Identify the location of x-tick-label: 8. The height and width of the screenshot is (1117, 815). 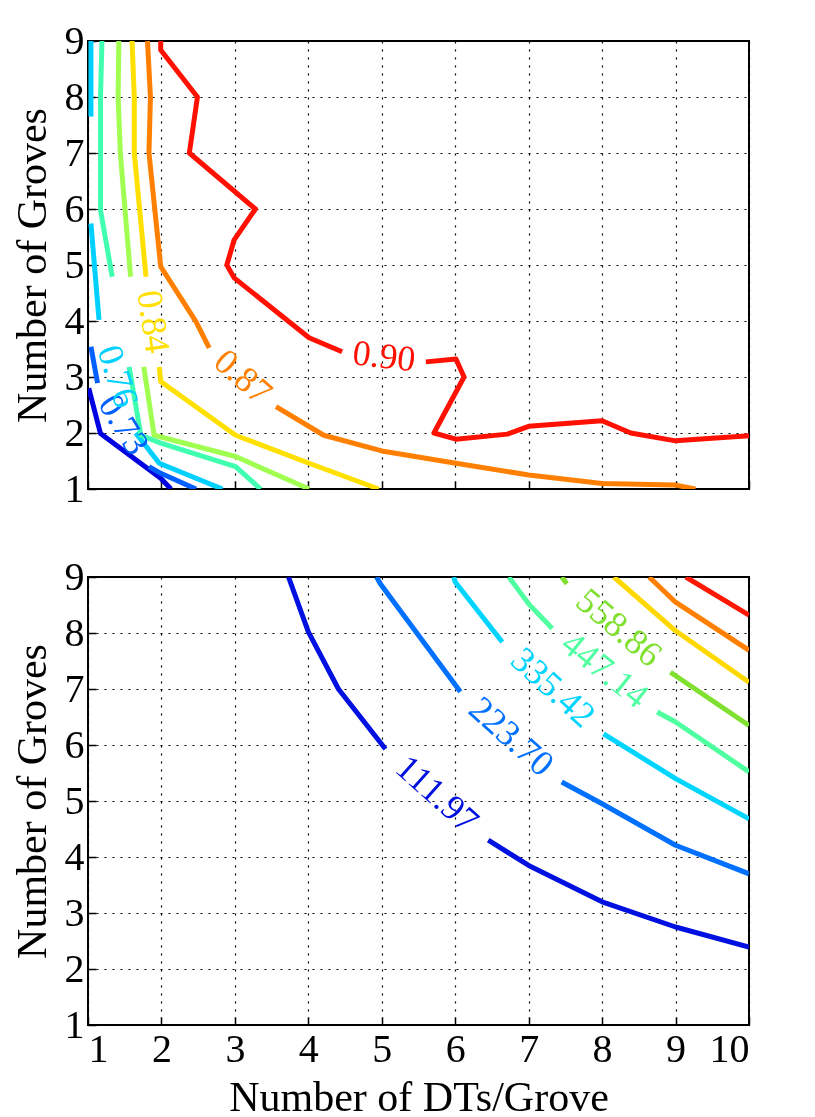
(602, 1048).